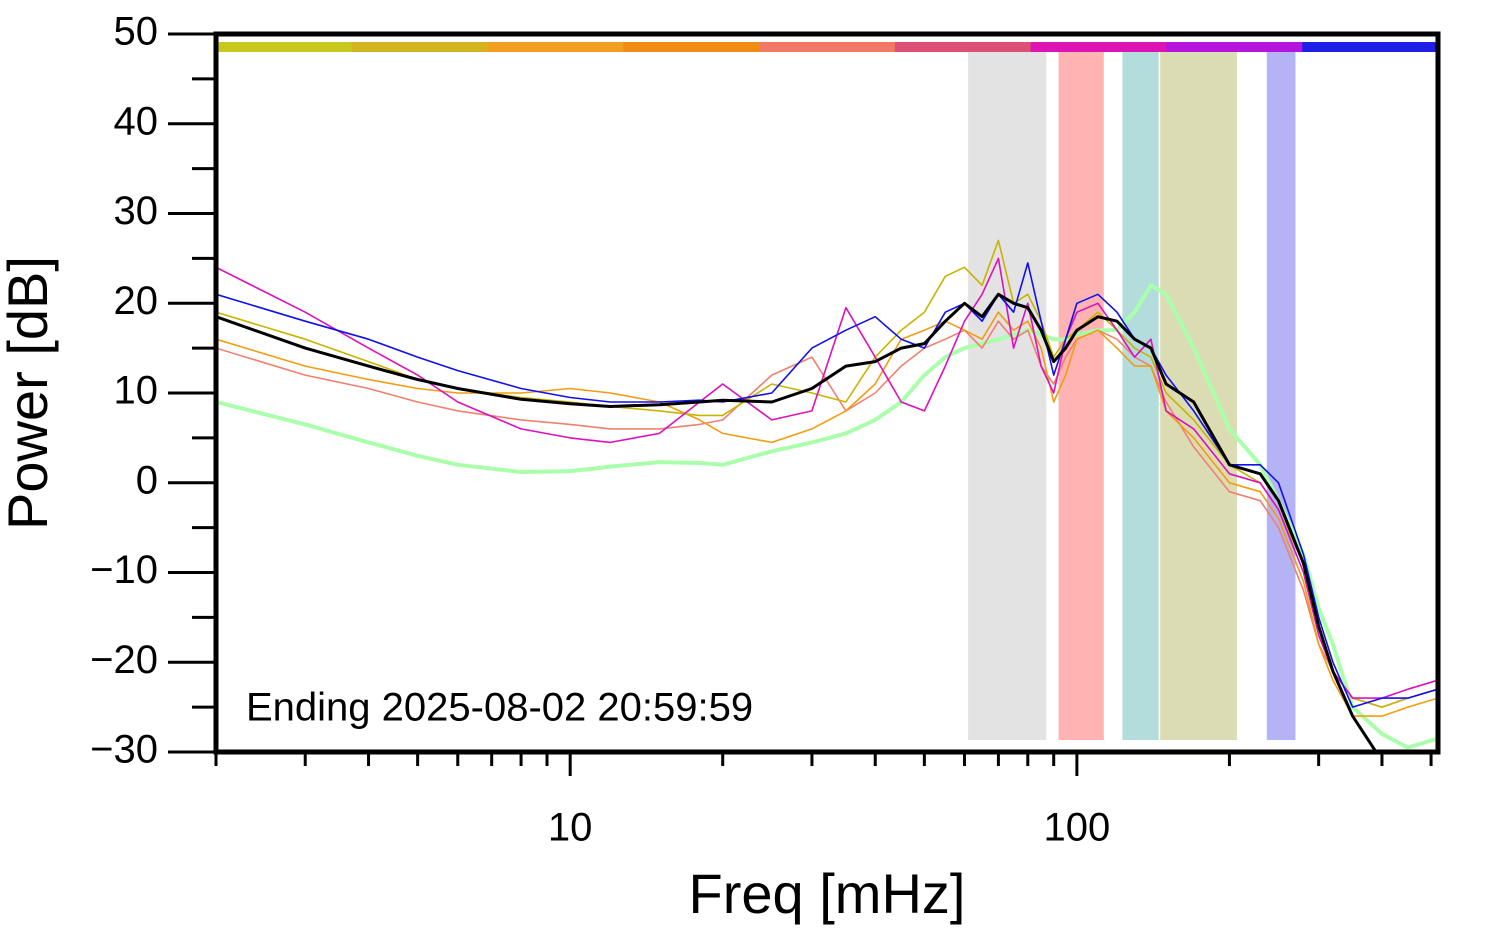 This screenshot has height=952, width=1494. Describe the element at coordinates (29, 393) in the screenshot. I see `y-axis-label: Power [dB]` at that location.